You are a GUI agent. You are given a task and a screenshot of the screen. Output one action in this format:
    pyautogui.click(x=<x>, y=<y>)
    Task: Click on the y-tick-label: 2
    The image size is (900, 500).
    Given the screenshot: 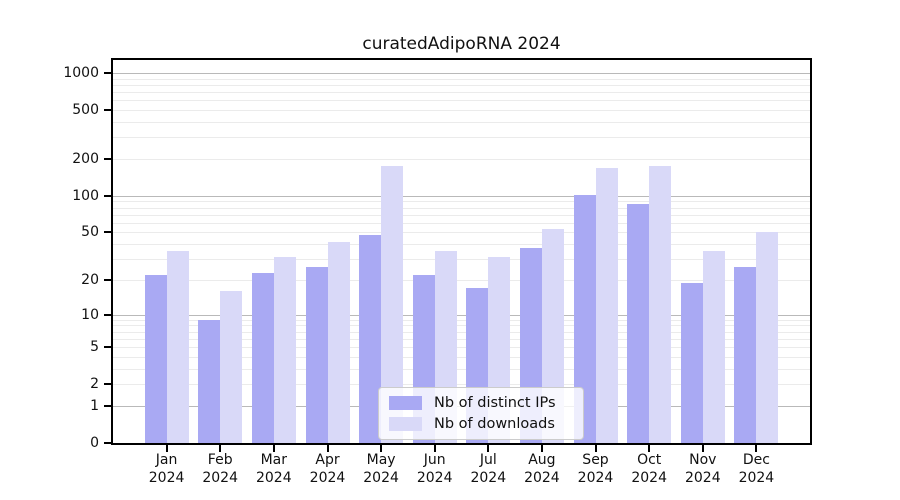 What is the action you would take?
    pyautogui.click(x=94, y=384)
    